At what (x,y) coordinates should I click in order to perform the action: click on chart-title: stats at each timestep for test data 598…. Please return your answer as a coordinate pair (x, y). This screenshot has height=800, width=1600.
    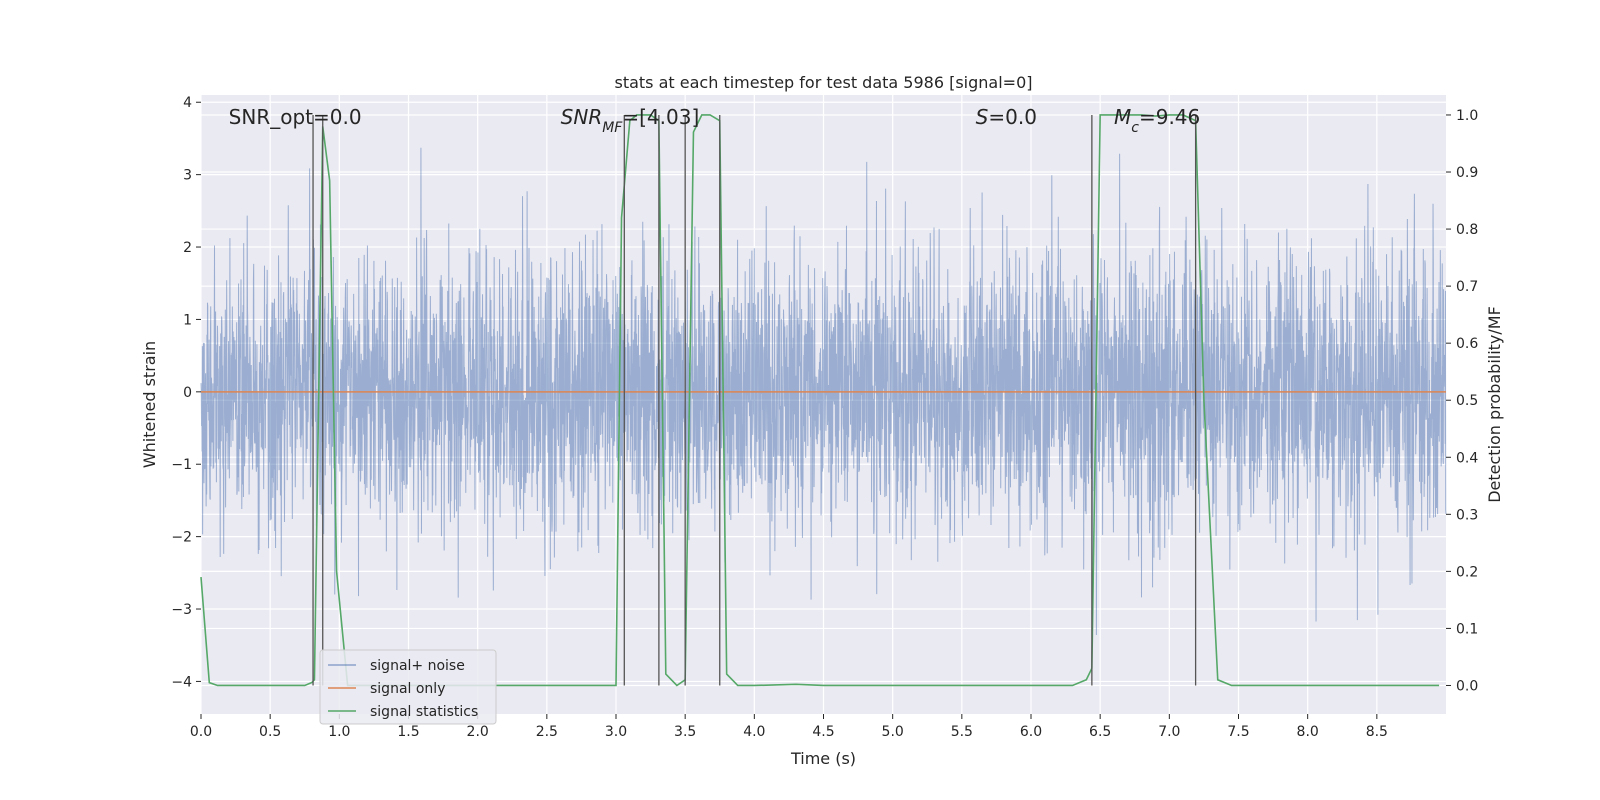
    Looking at the image, I should click on (823, 82).